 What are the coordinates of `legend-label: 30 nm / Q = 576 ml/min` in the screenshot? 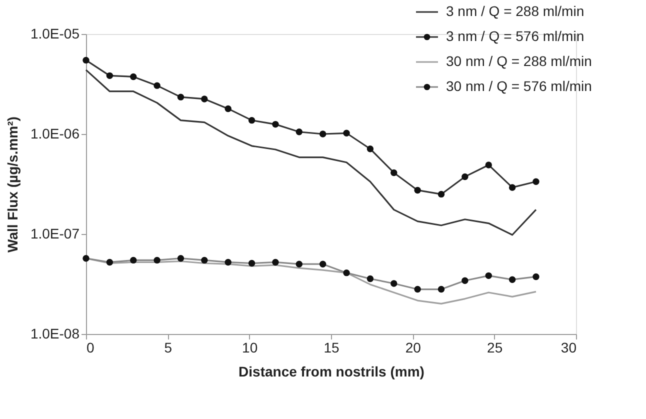 It's located at (519, 86).